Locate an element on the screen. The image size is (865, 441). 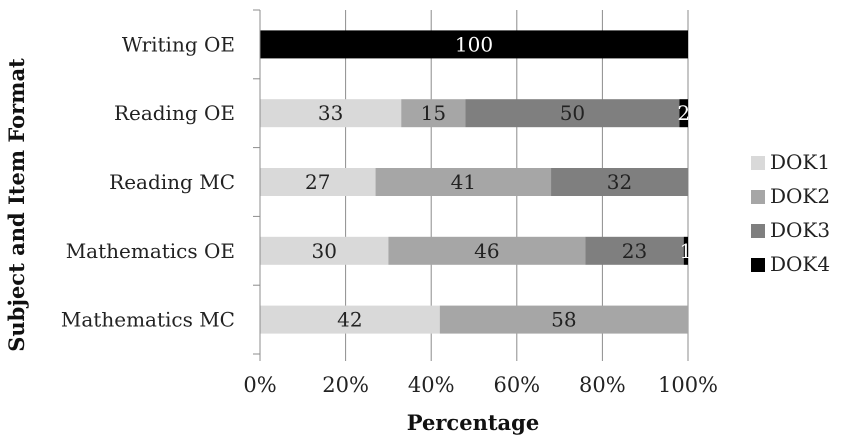
legend-swatch-dok2 is located at coordinates (758, 197).